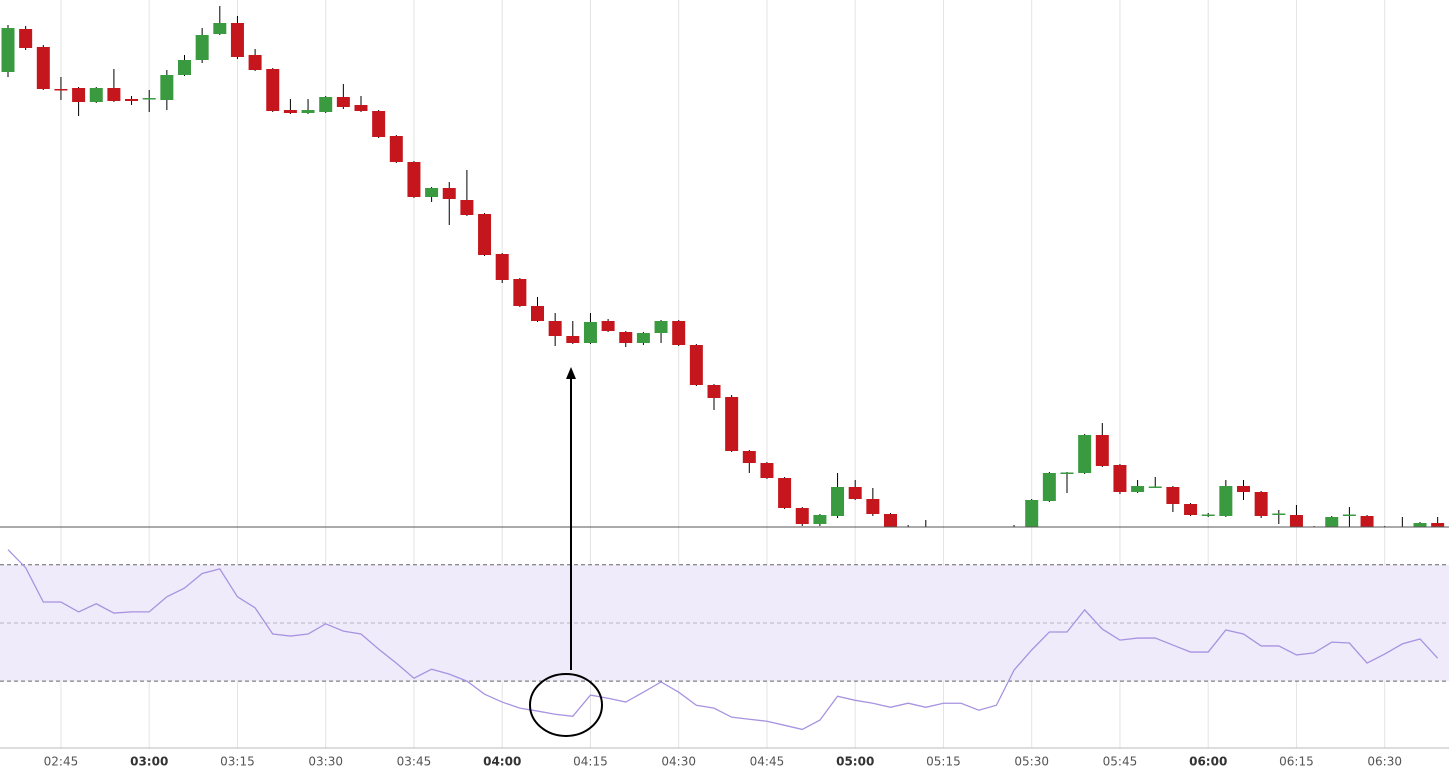 This screenshot has width=1449, height=772. Describe the element at coordinates (855, 762) in the screenshot. I see `x-tick-label: 05:00` at that location.